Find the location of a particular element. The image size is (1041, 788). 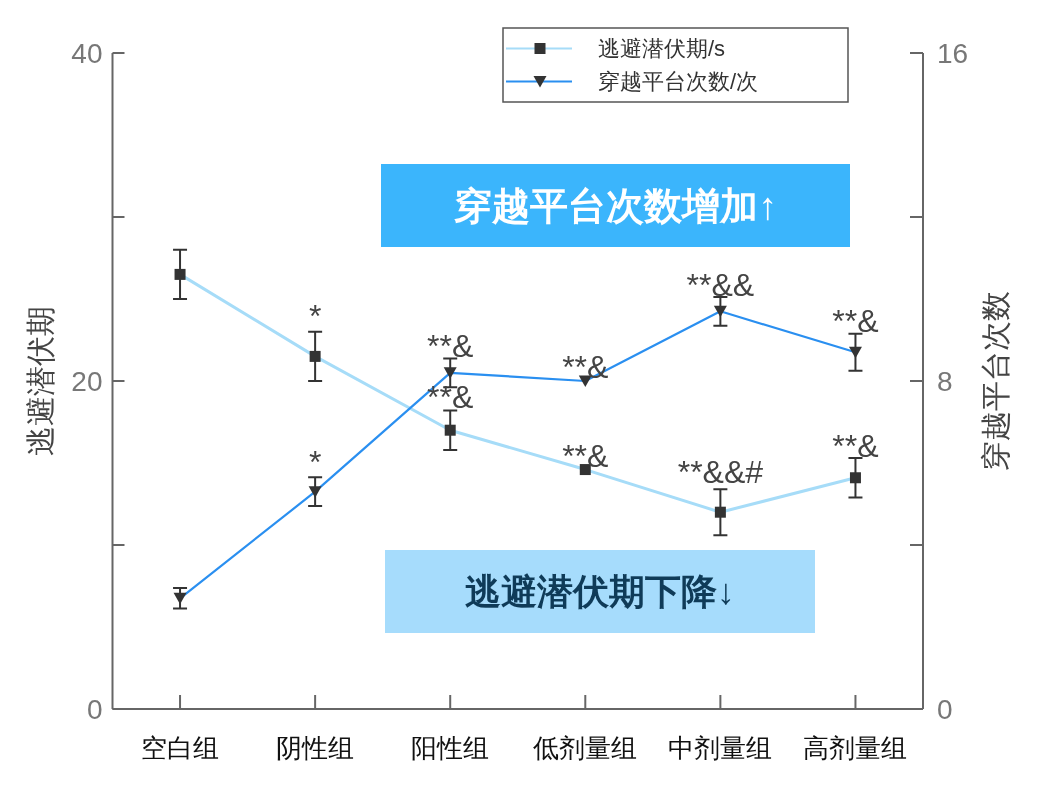

annotation: **&&# is located at coordinates (720, 471).